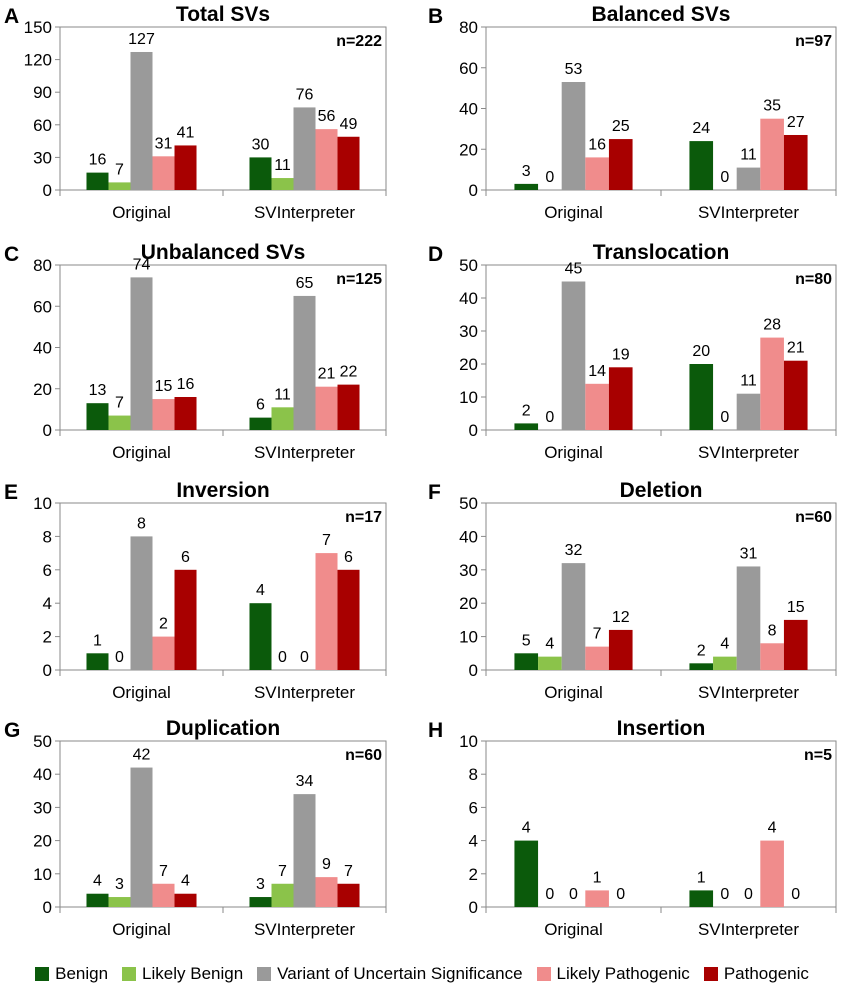 This screenshot has width=844, height=990. What do you see at coordinates (141, 452) in the screenshot?
I see `panel-c-category-label: Original` at bounding box center [141, 452].